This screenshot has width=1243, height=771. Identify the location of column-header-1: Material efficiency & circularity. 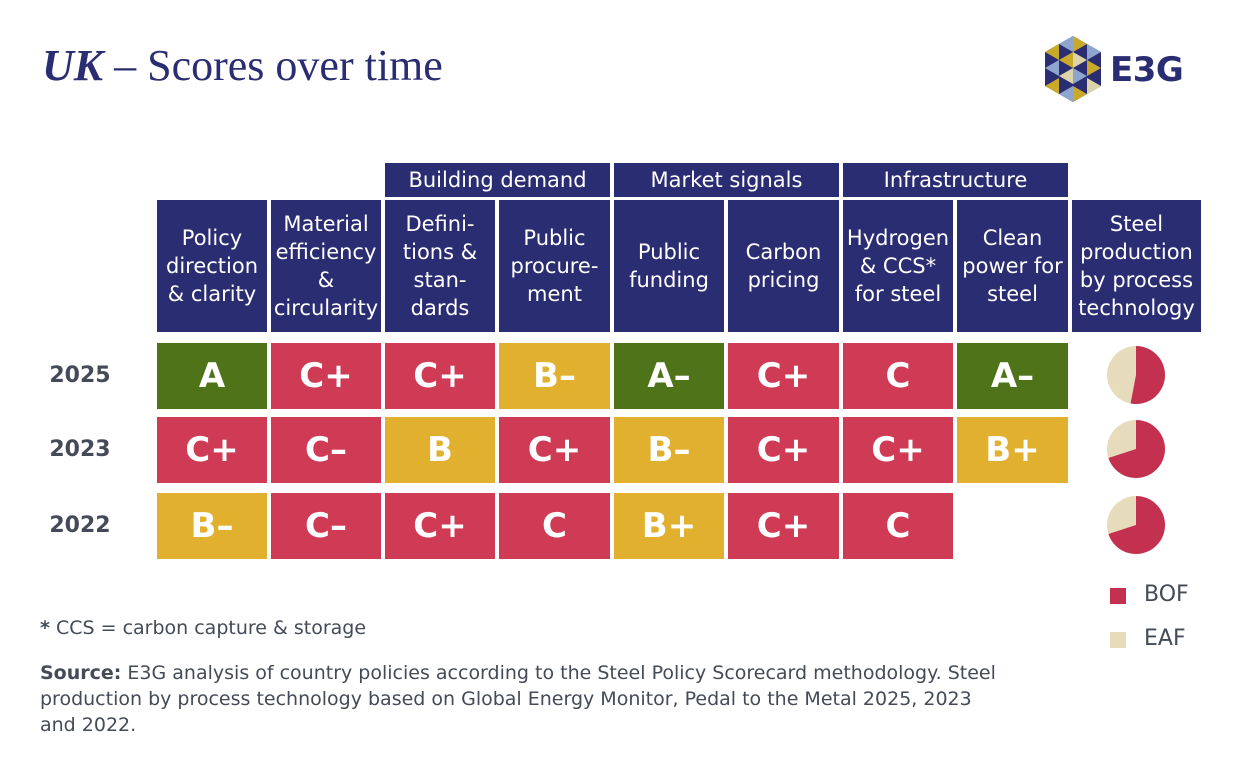
(326, 266).